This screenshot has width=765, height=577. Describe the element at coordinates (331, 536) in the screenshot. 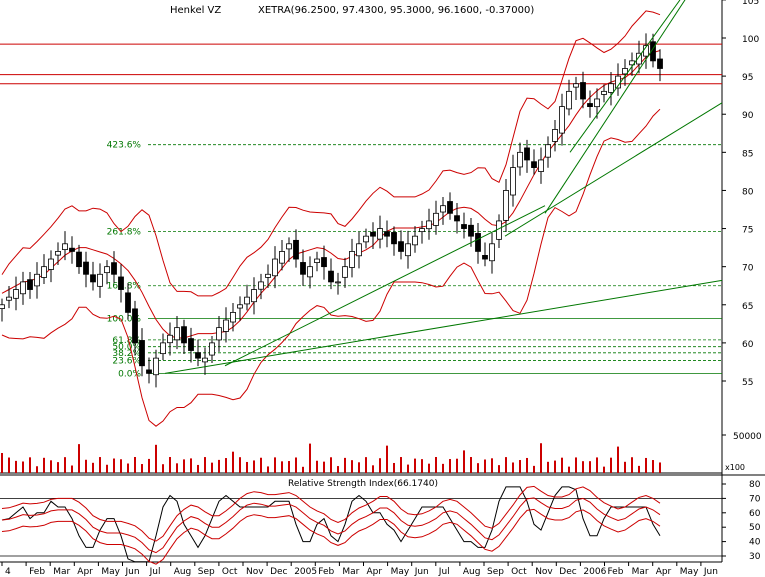

I see `rsi-band-lower` at that location.